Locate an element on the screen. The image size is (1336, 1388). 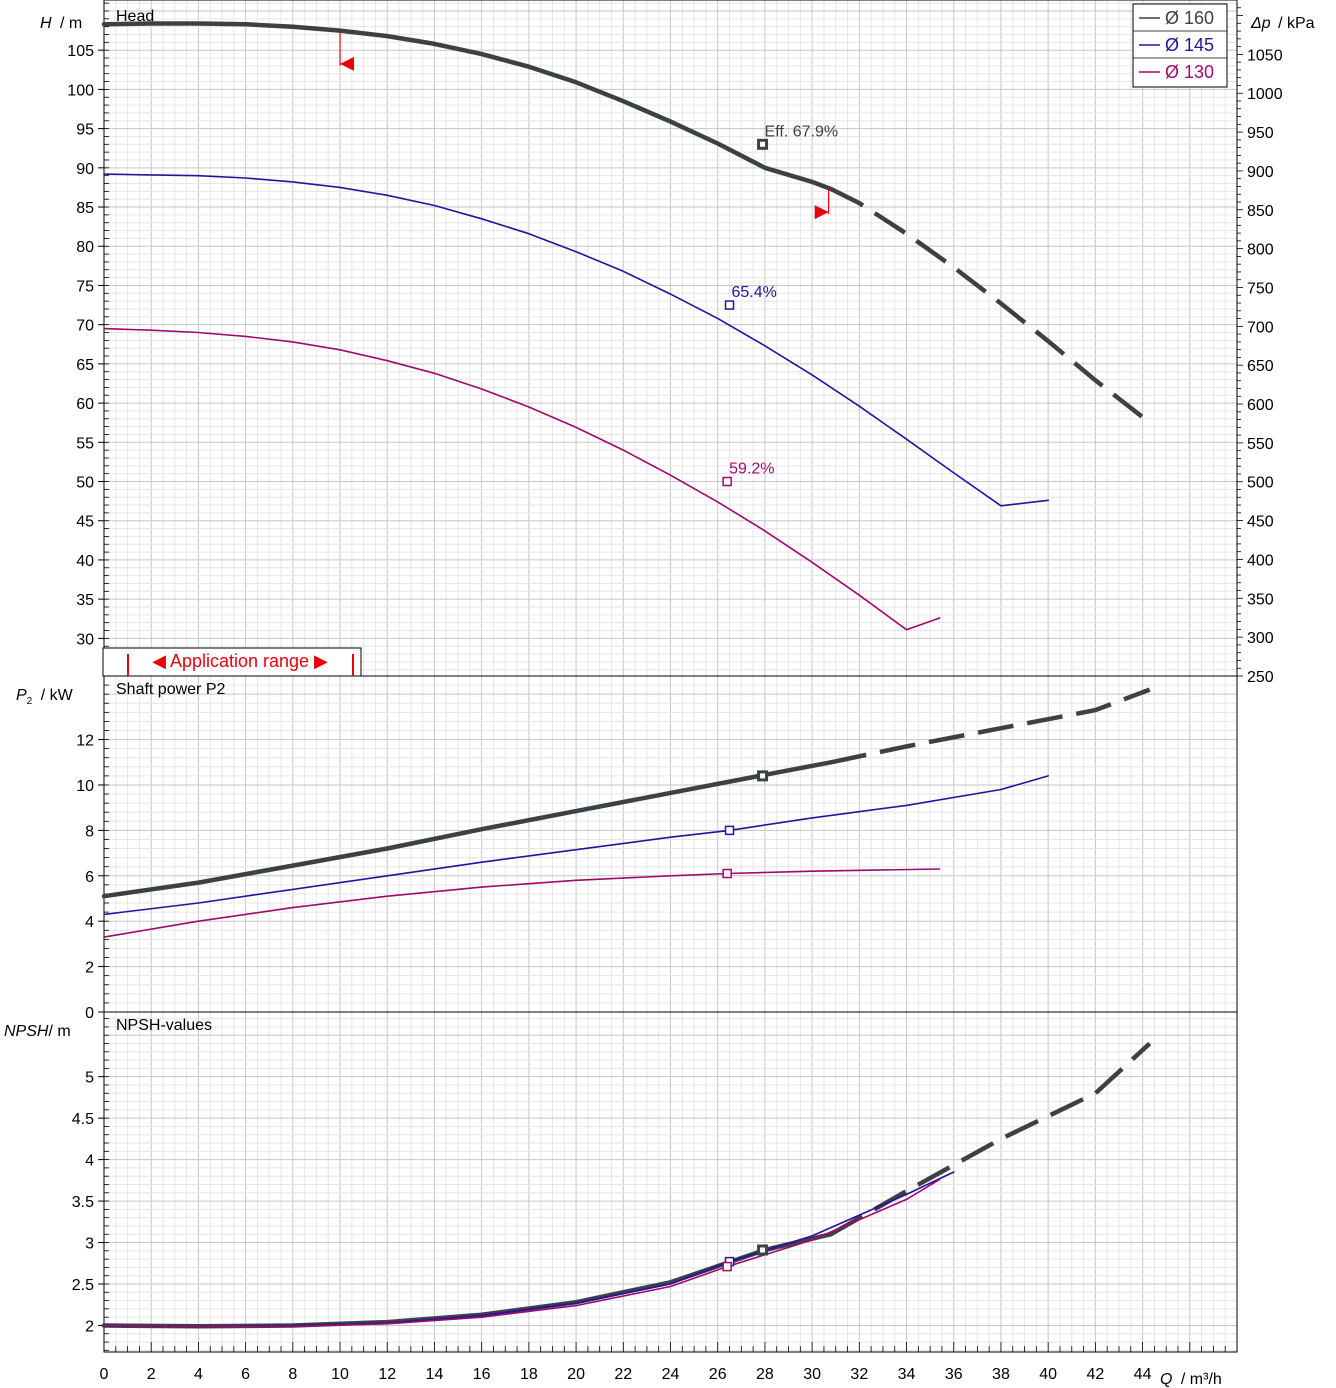
npsh-ylabel-unit: / m is located at coordinates (59, 1031).